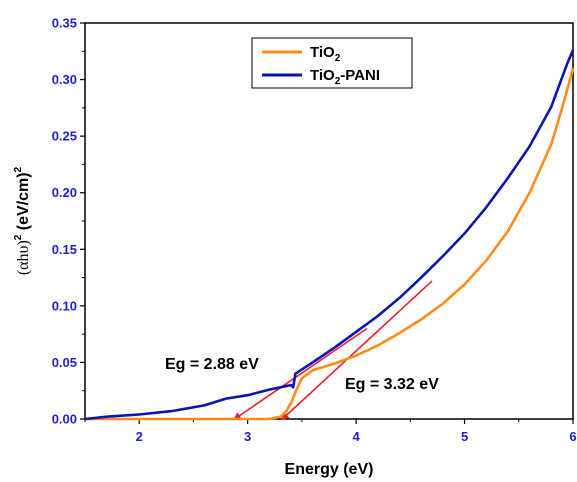  What do you see at coordinates (329, 469) in the screenshot?
I see `x-axis-title: Energy (eV)` at bounding box center [329, 469].